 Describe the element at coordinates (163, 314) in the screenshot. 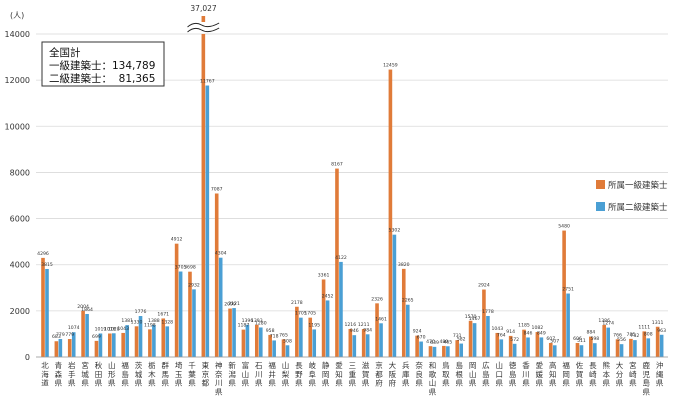

I see `bar-label-first-class: 1671` at that location.